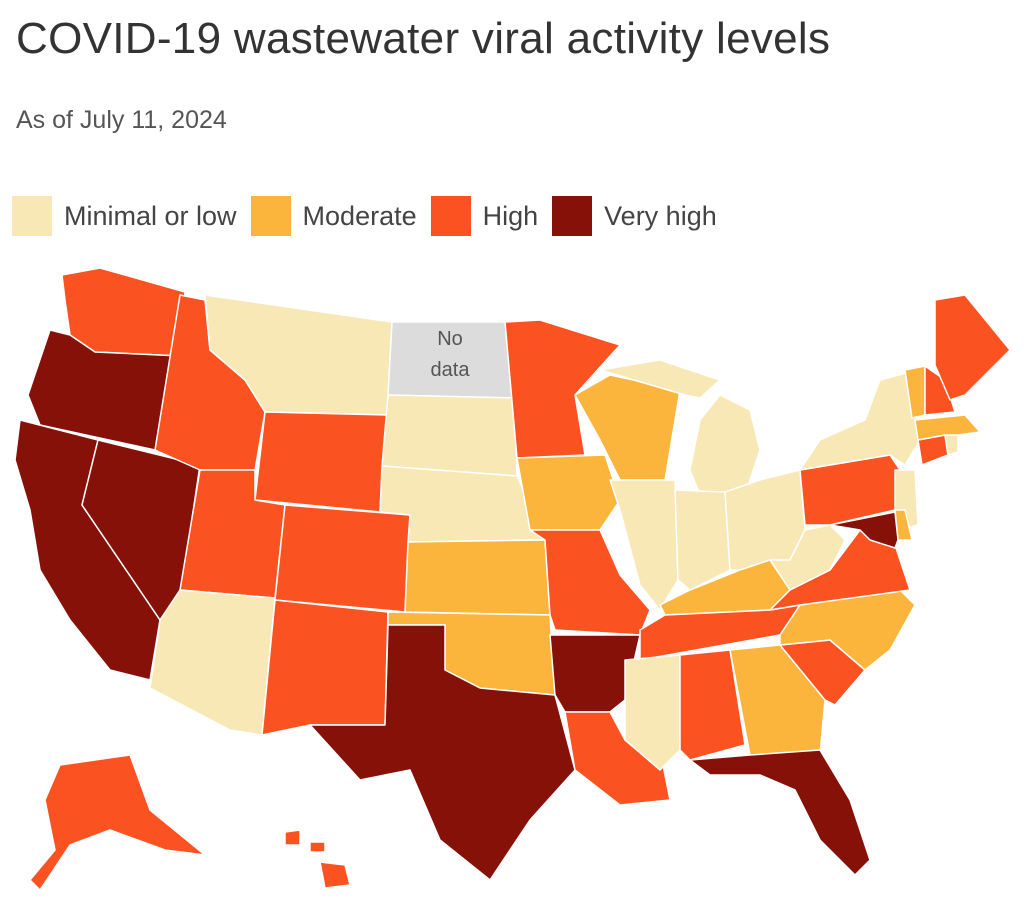  Describe the element at coordinates (617, 758) in the screenshot. I see `state-LA` at that location.